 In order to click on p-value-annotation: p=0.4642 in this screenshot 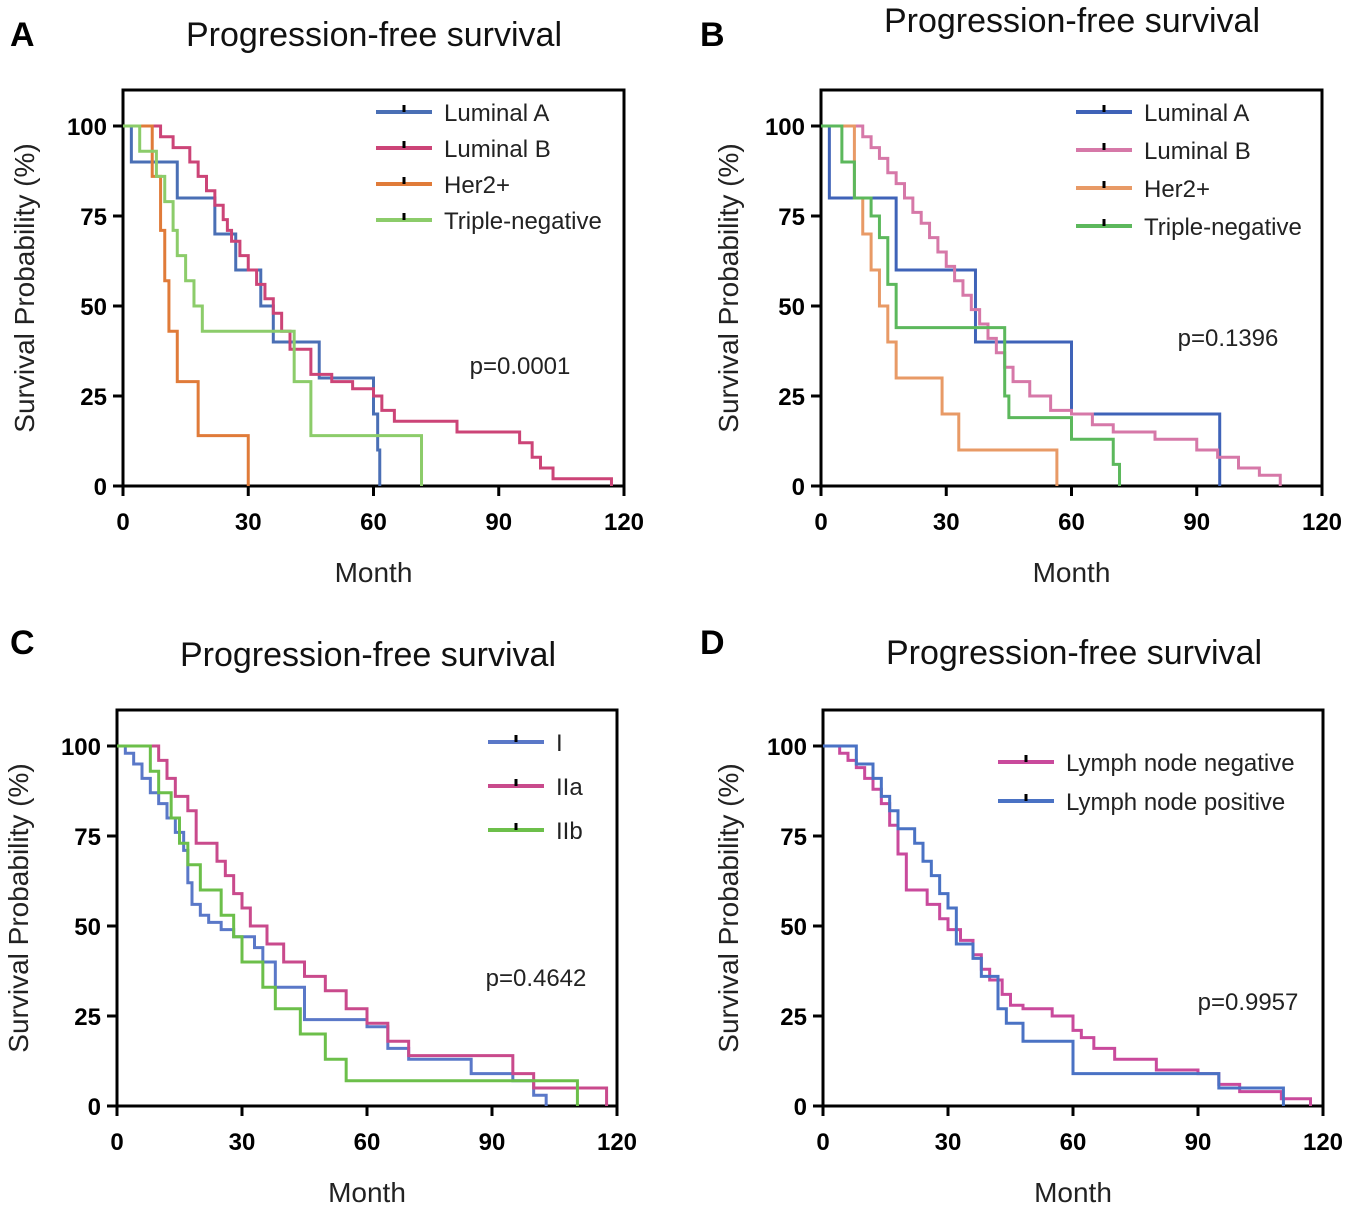, I will do `click(536, 978)`.